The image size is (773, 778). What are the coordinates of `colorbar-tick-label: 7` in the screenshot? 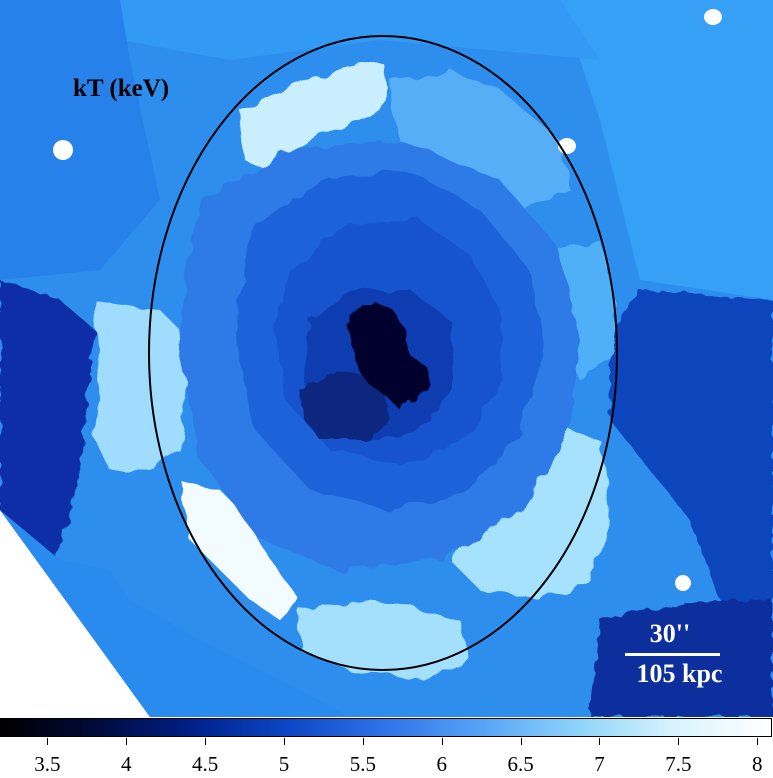 It's located at (599, 764).